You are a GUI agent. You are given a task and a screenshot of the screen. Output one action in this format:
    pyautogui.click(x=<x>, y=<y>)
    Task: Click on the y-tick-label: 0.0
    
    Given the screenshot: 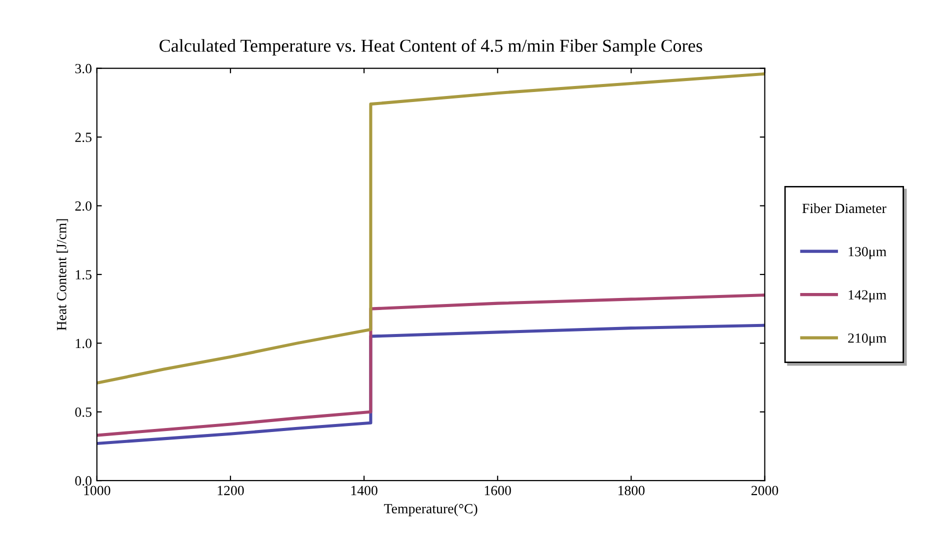 What is the action you would take?
    pyautogui.click(x=83, y=481)
    